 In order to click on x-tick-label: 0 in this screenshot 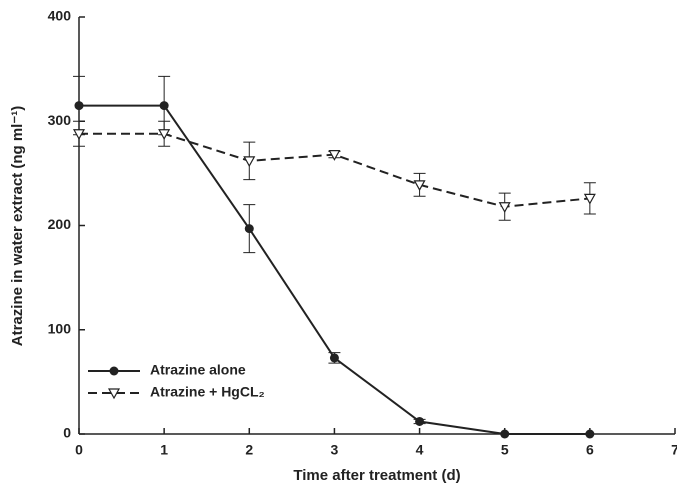, I will do `click(79, 450)`.